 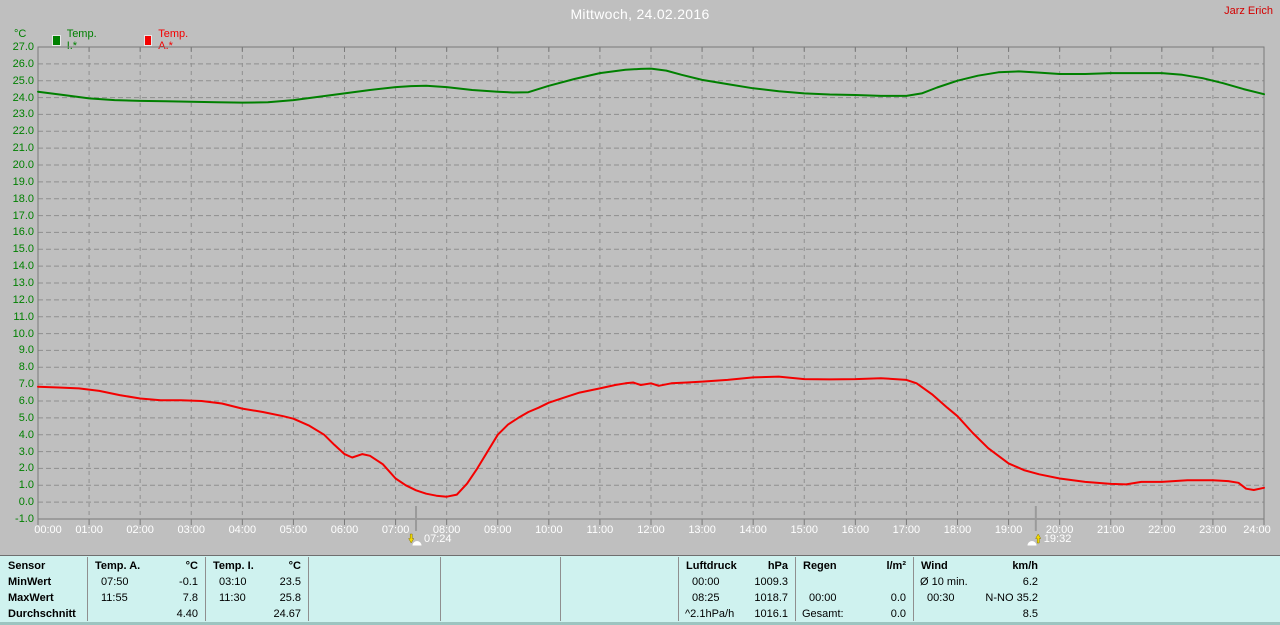 I want to click on watermark-user: Jarz Erich, so click(x=1248, y=11).